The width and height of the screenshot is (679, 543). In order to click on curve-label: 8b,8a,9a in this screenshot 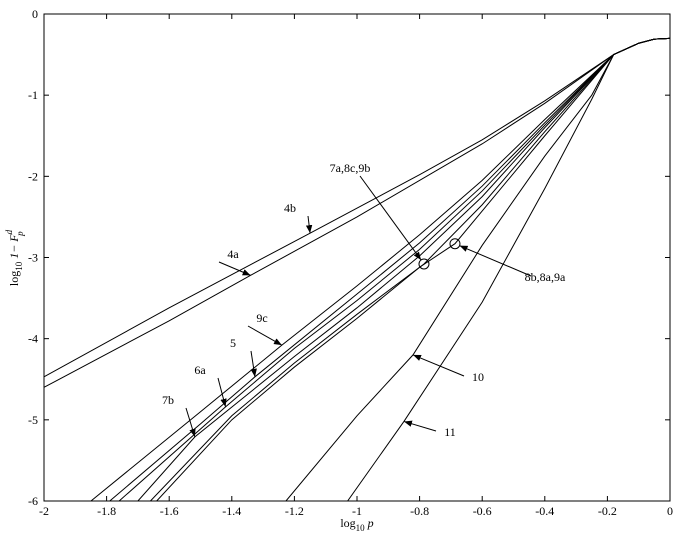, I will do `click(545, 277)`.